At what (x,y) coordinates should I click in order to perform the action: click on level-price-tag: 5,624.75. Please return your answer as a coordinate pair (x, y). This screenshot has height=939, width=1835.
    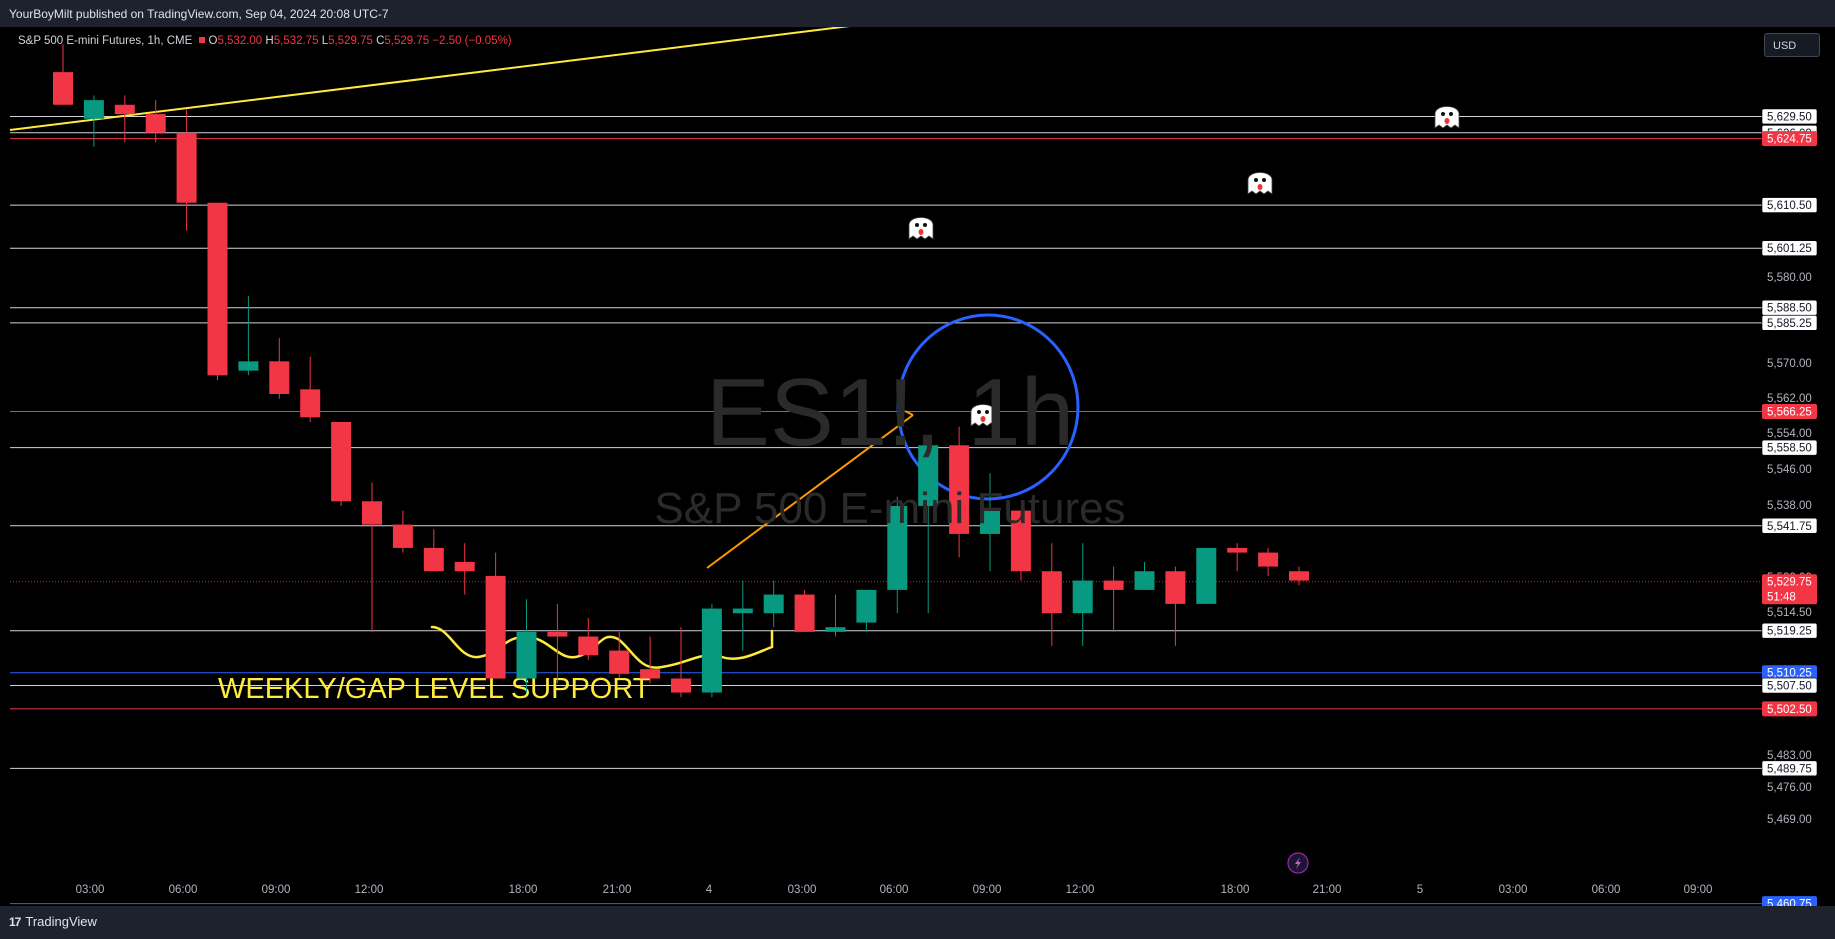
    Looking at the image, I should click on (1789, 139).